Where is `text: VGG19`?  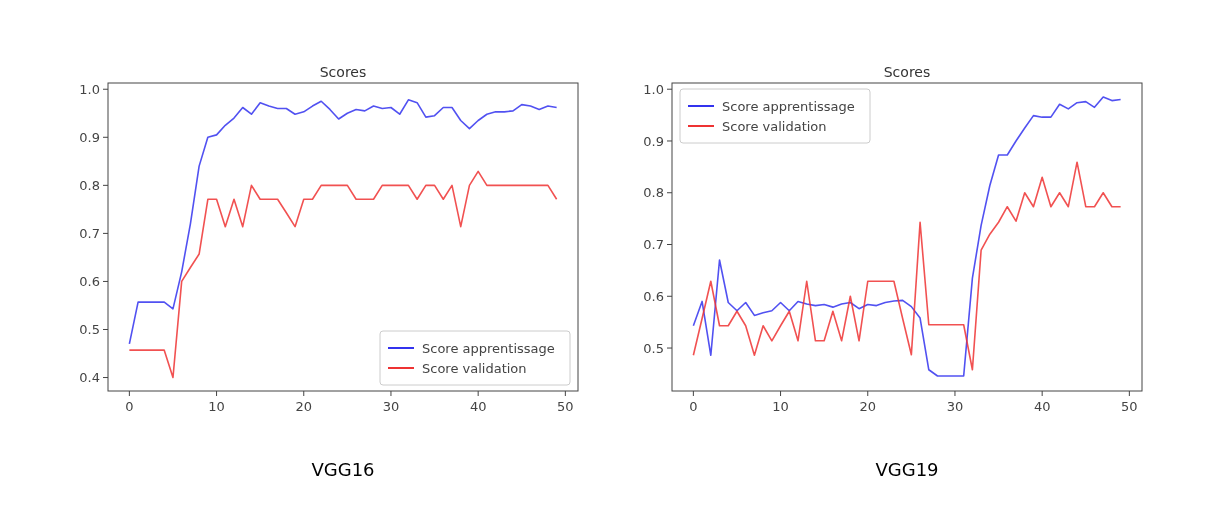
text: VGG19 is located at coordinates (907, 469).